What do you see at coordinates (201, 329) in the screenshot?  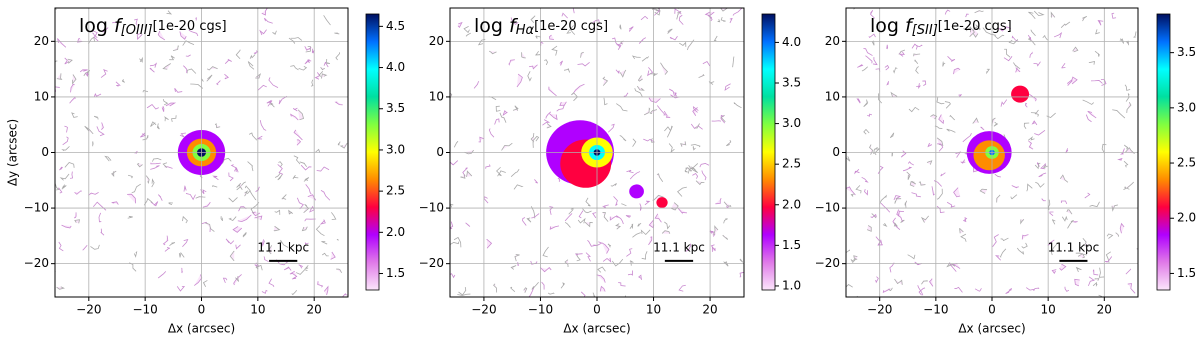 I see `x-axis-label: Δx (arcsec)` at bounding box center [201, 329].